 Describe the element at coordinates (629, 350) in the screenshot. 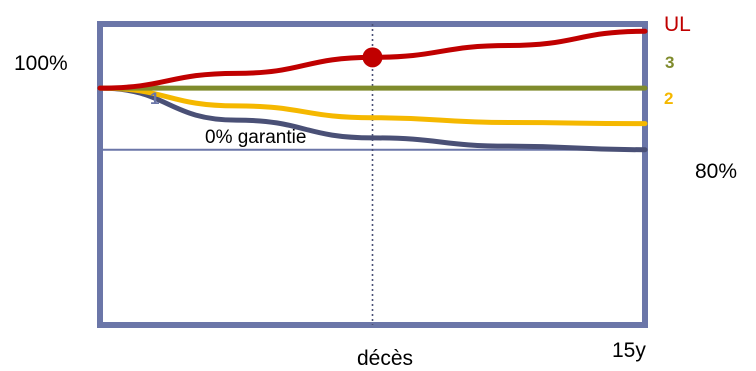

I see `x-tick-15y: 15y` at that location.